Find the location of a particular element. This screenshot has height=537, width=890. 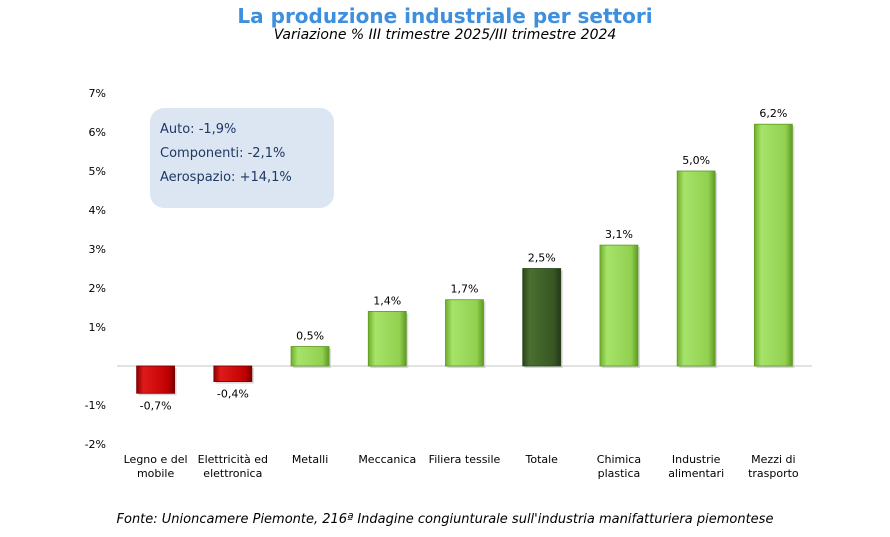

data-label: 0,5% is located at coordinates (310, 336).